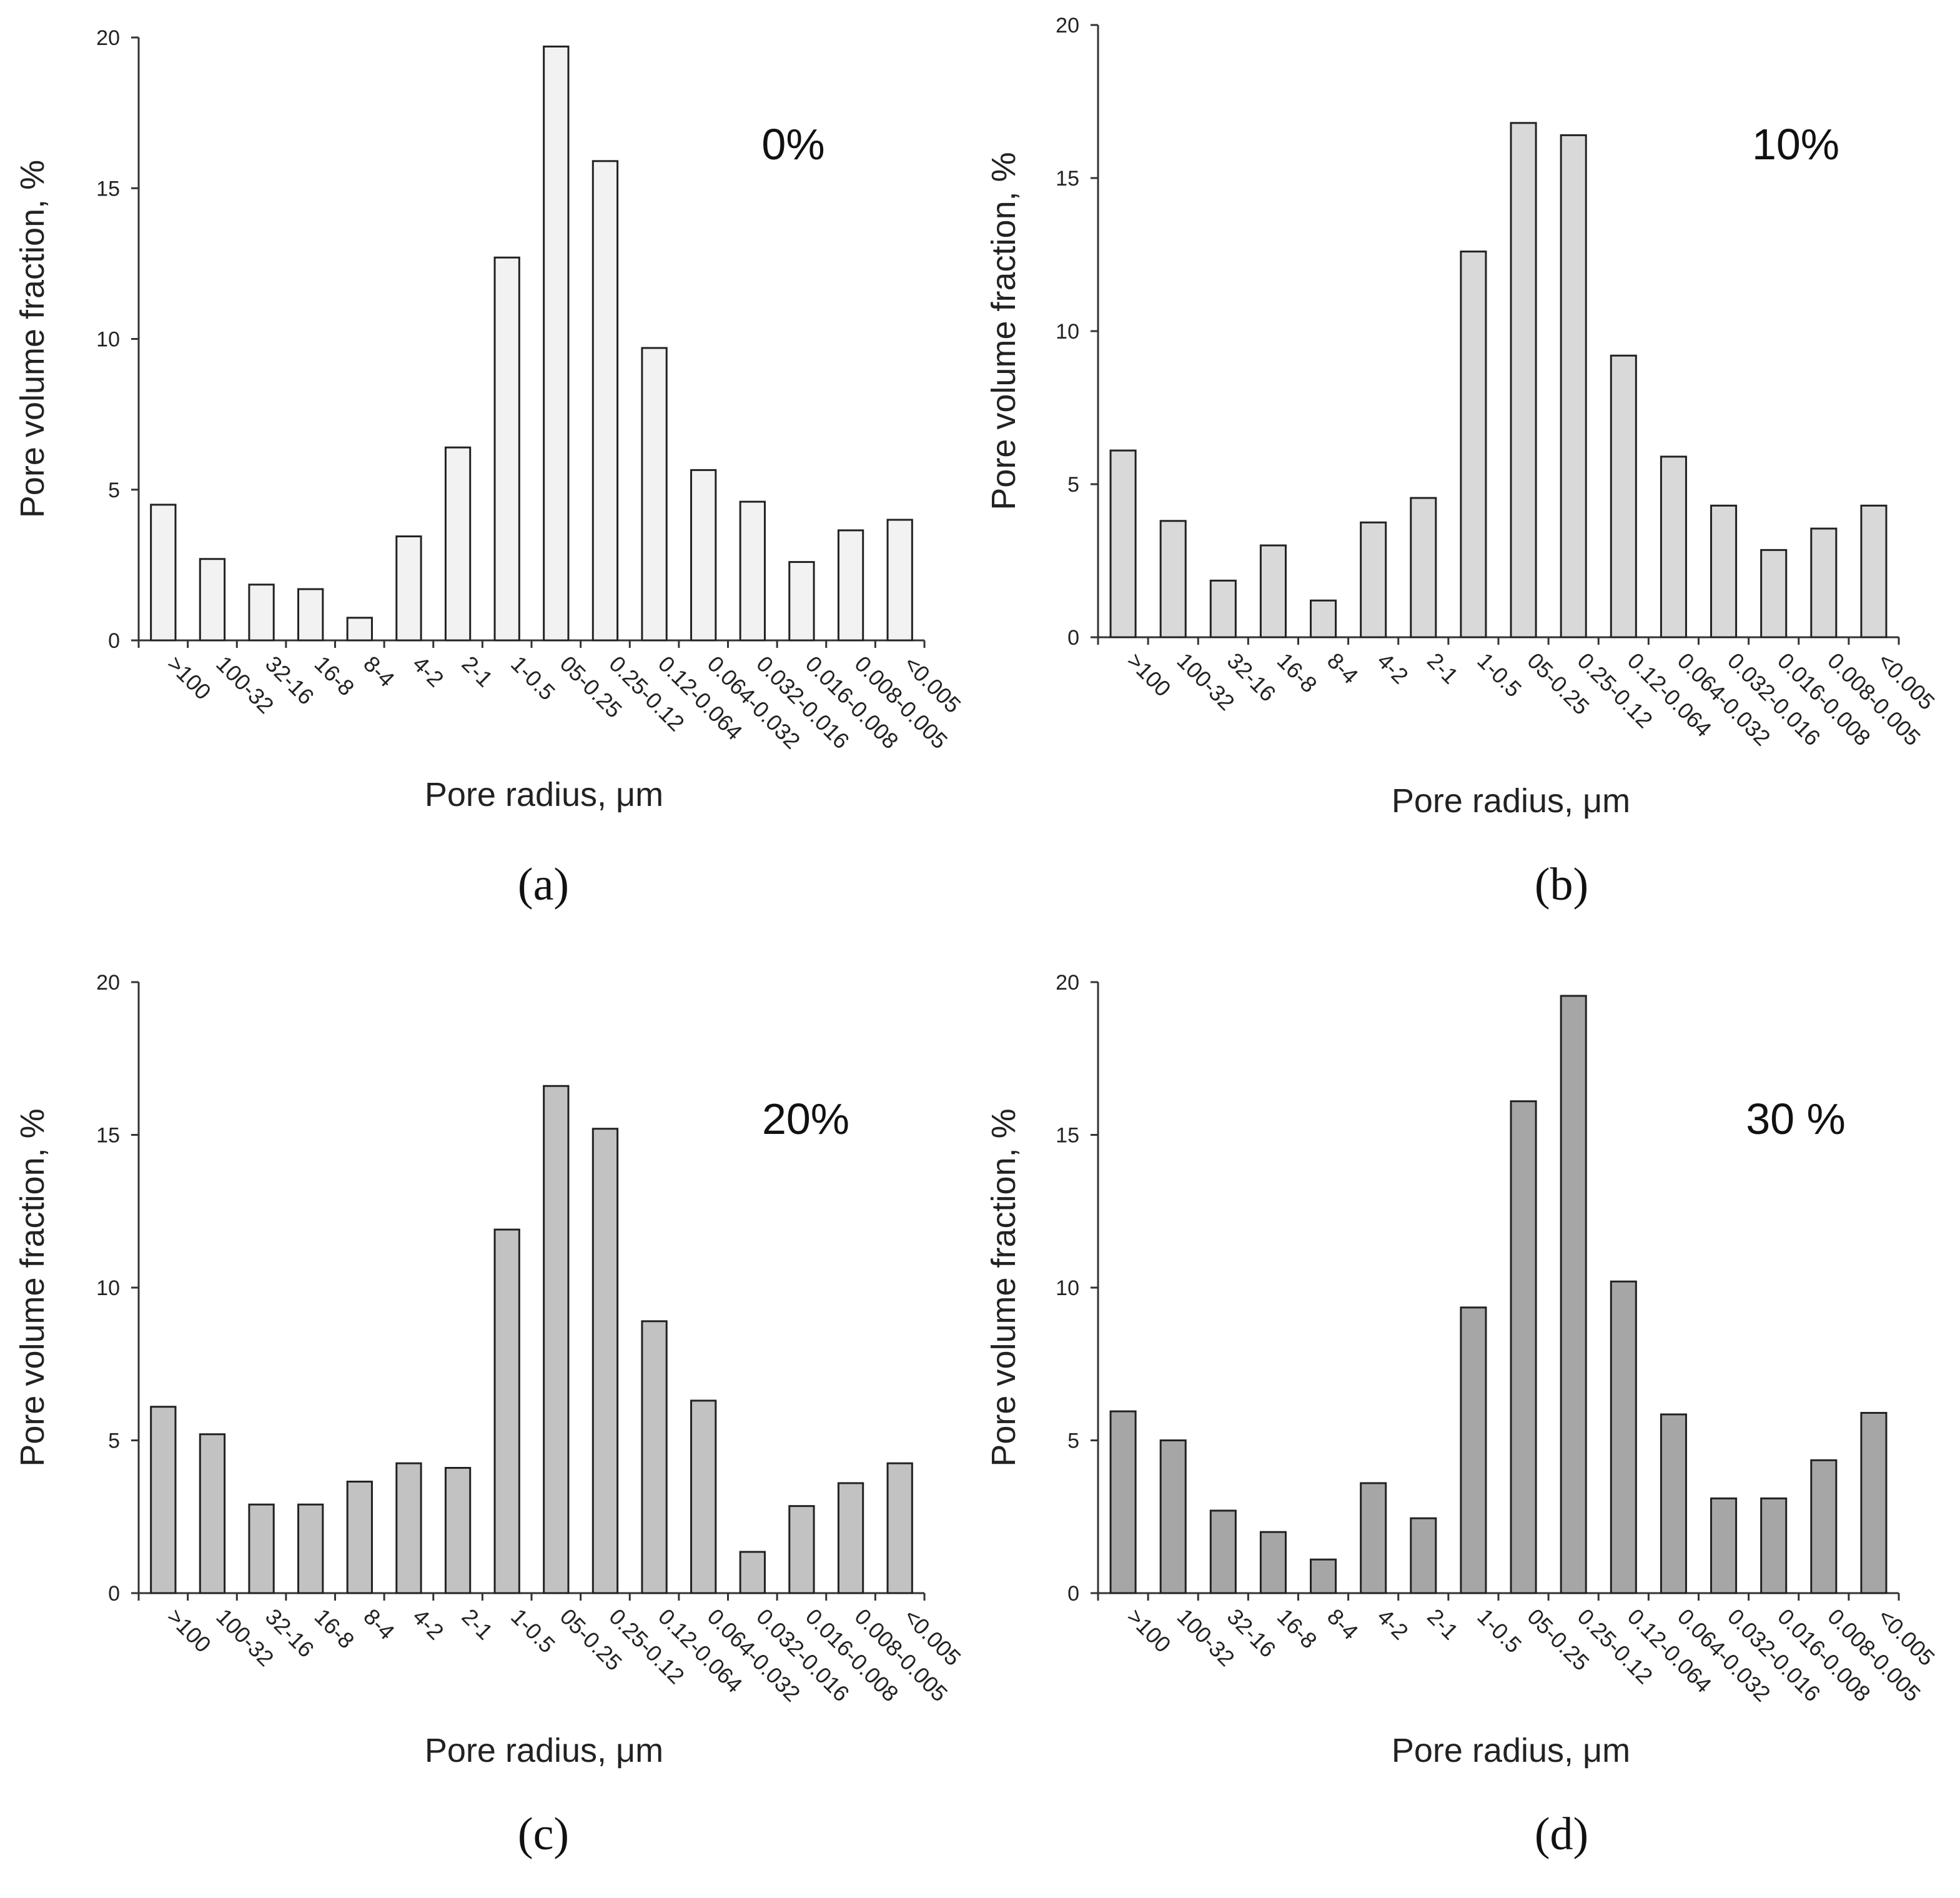  What do you see at coordinates (792, 144) in the screenshot?
I see `panel-title: 0%` at bounding box center [792, 144].